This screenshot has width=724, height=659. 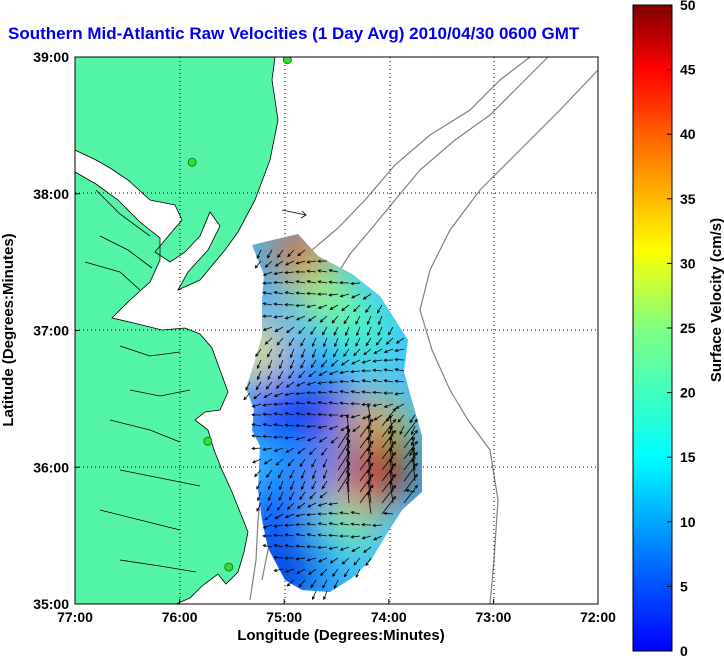 What do you see at coordinates (180, 617) in the screenshot?
I see `x-tick-label: 76:00` at bounding box center [180, 617].